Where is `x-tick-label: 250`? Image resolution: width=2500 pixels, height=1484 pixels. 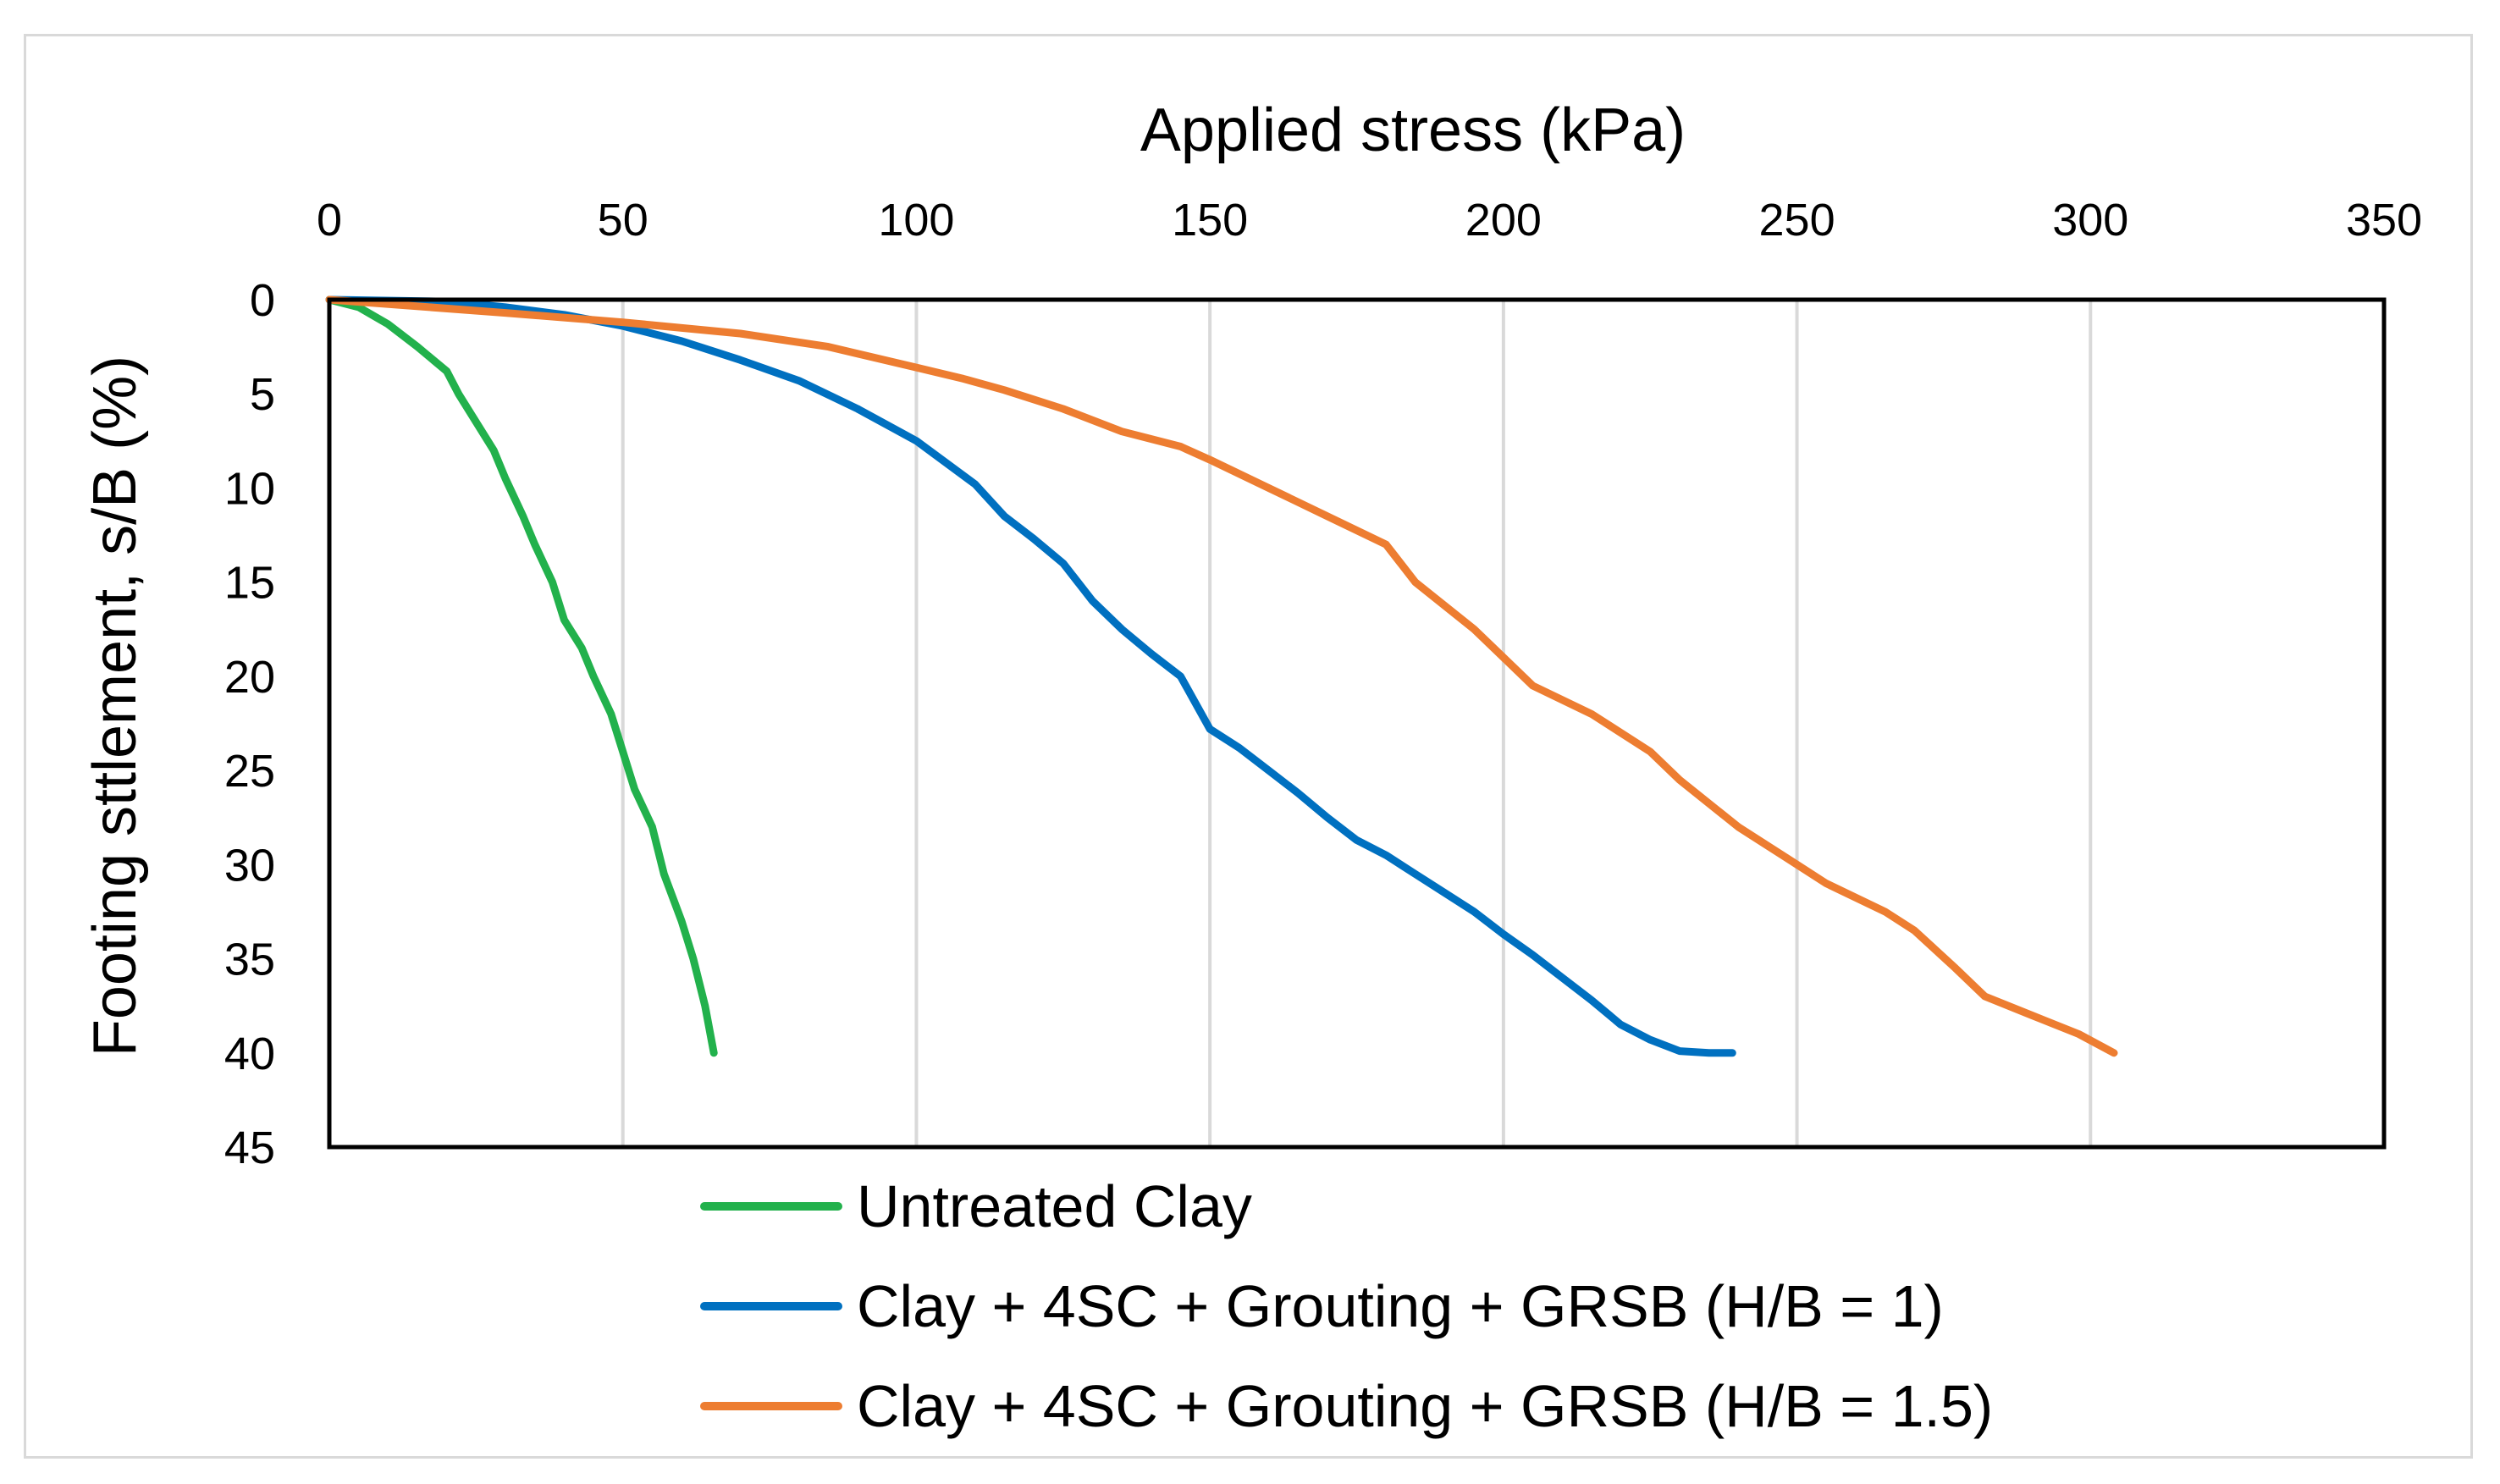
x-tick-label: 250 is located at coordinates (1797, 220).